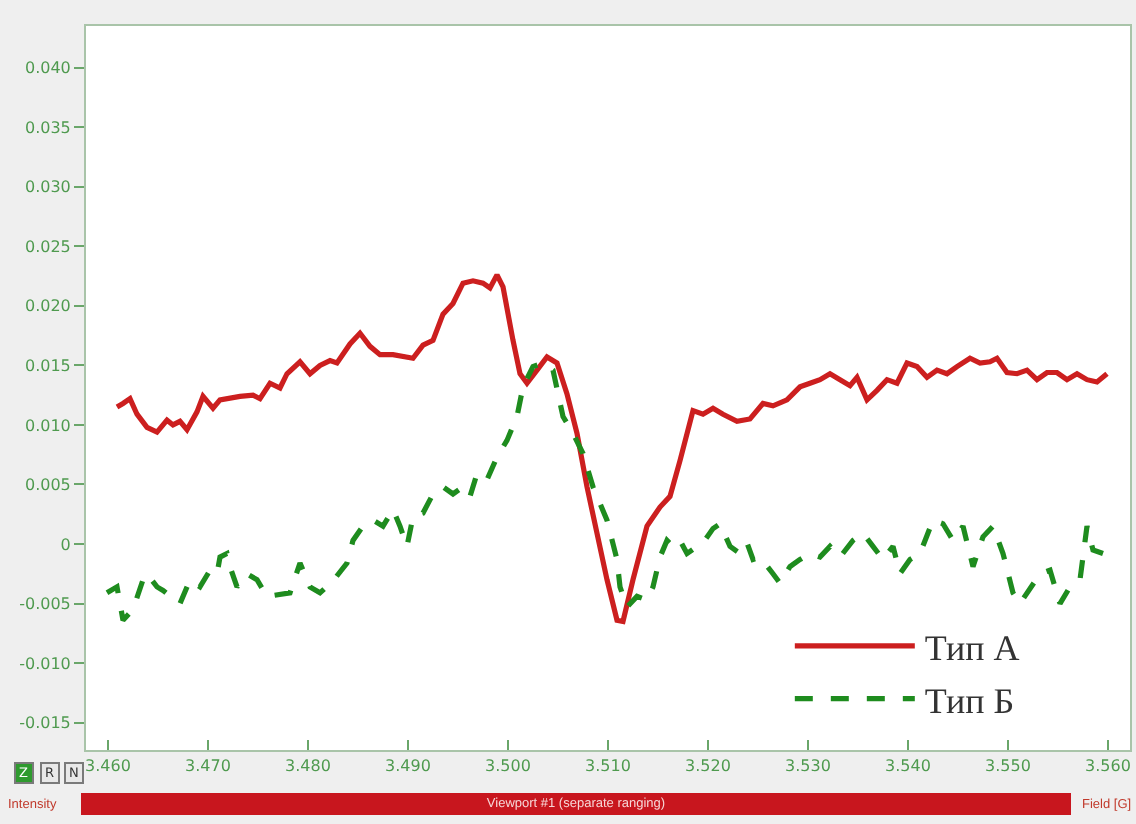  Describe the element at coordinates (708, 766) in the screenshot. I see `x-tick-label: 3.520` at that location.